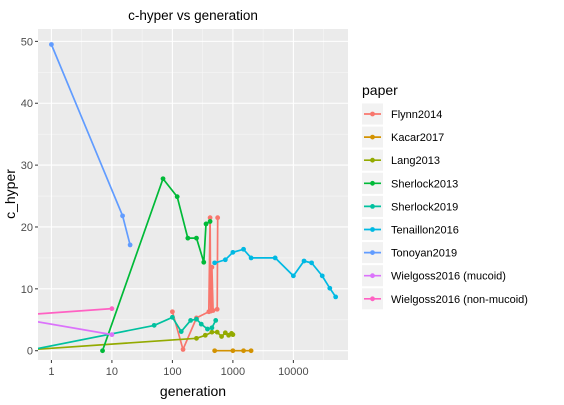  I want to click on y-tick-label: 40, so click(27, 104).